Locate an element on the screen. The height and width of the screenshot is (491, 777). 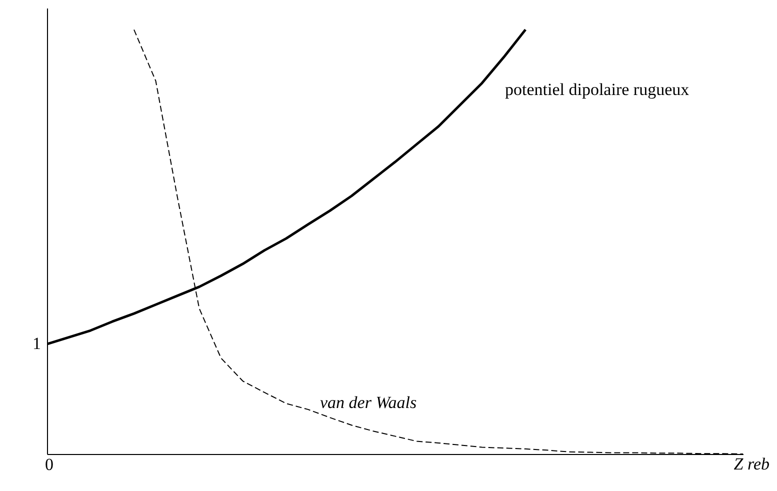
series-label: potentiel dipolaire rugueux is located at coordinates (597, 89).